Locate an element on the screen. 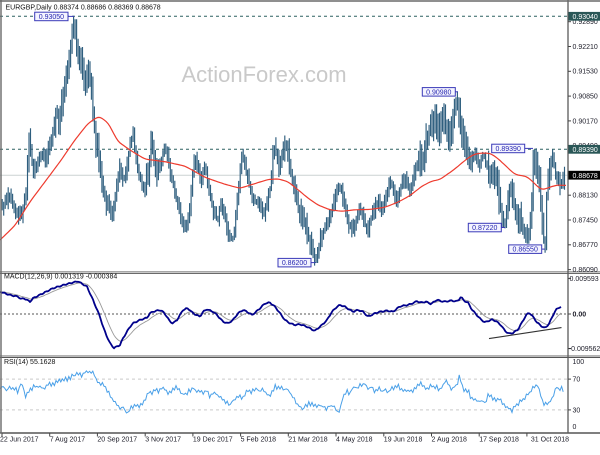  svg-text: 0.88130 is located at coordinates (585, 196).